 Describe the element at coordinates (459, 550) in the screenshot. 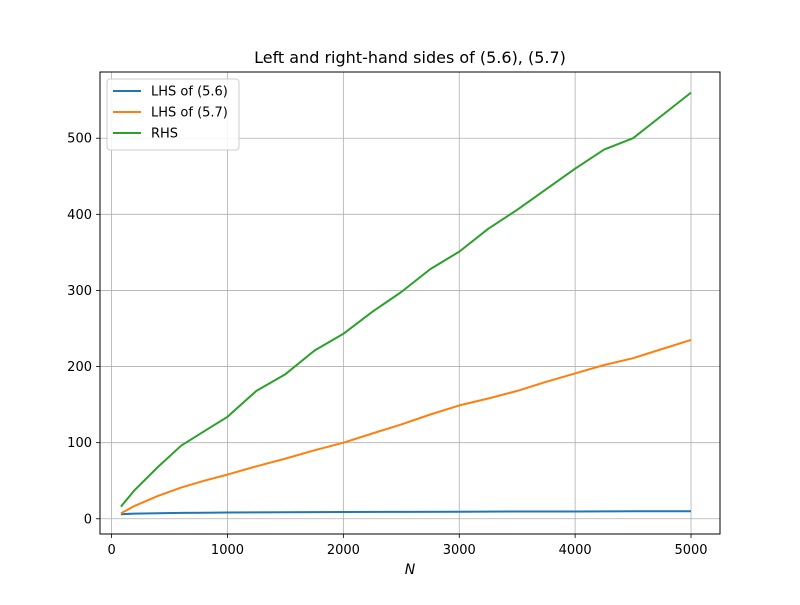

I see `x-tick-label: 3000` at that location.